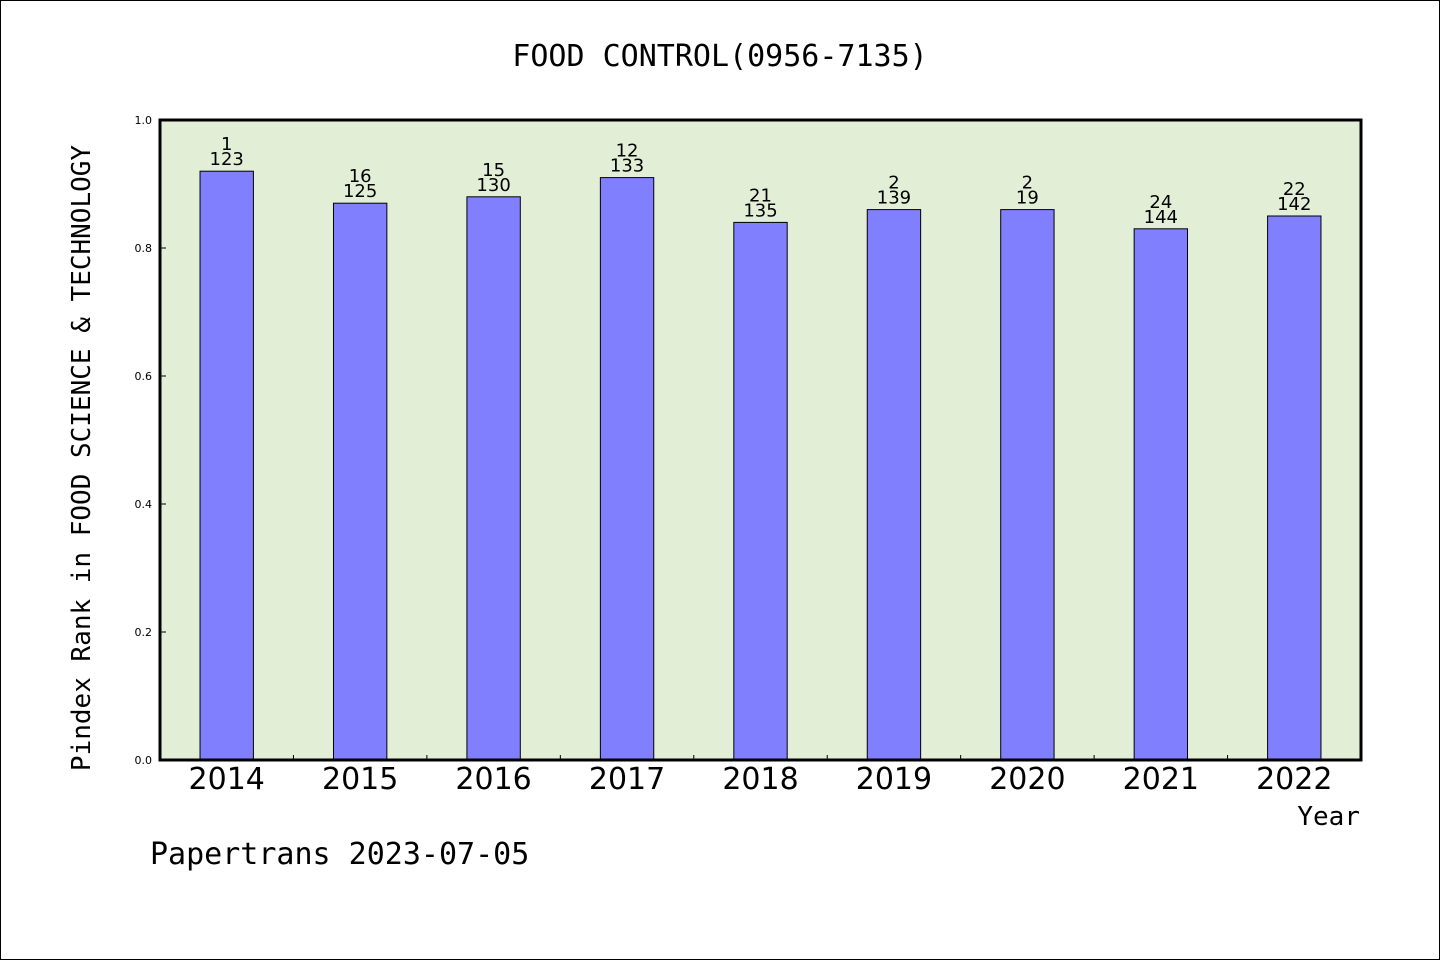  What do you see at coordinates (493, 779) in the screenshot?
I see `x-tick-label: 2016` at bounding box center [493, 779].